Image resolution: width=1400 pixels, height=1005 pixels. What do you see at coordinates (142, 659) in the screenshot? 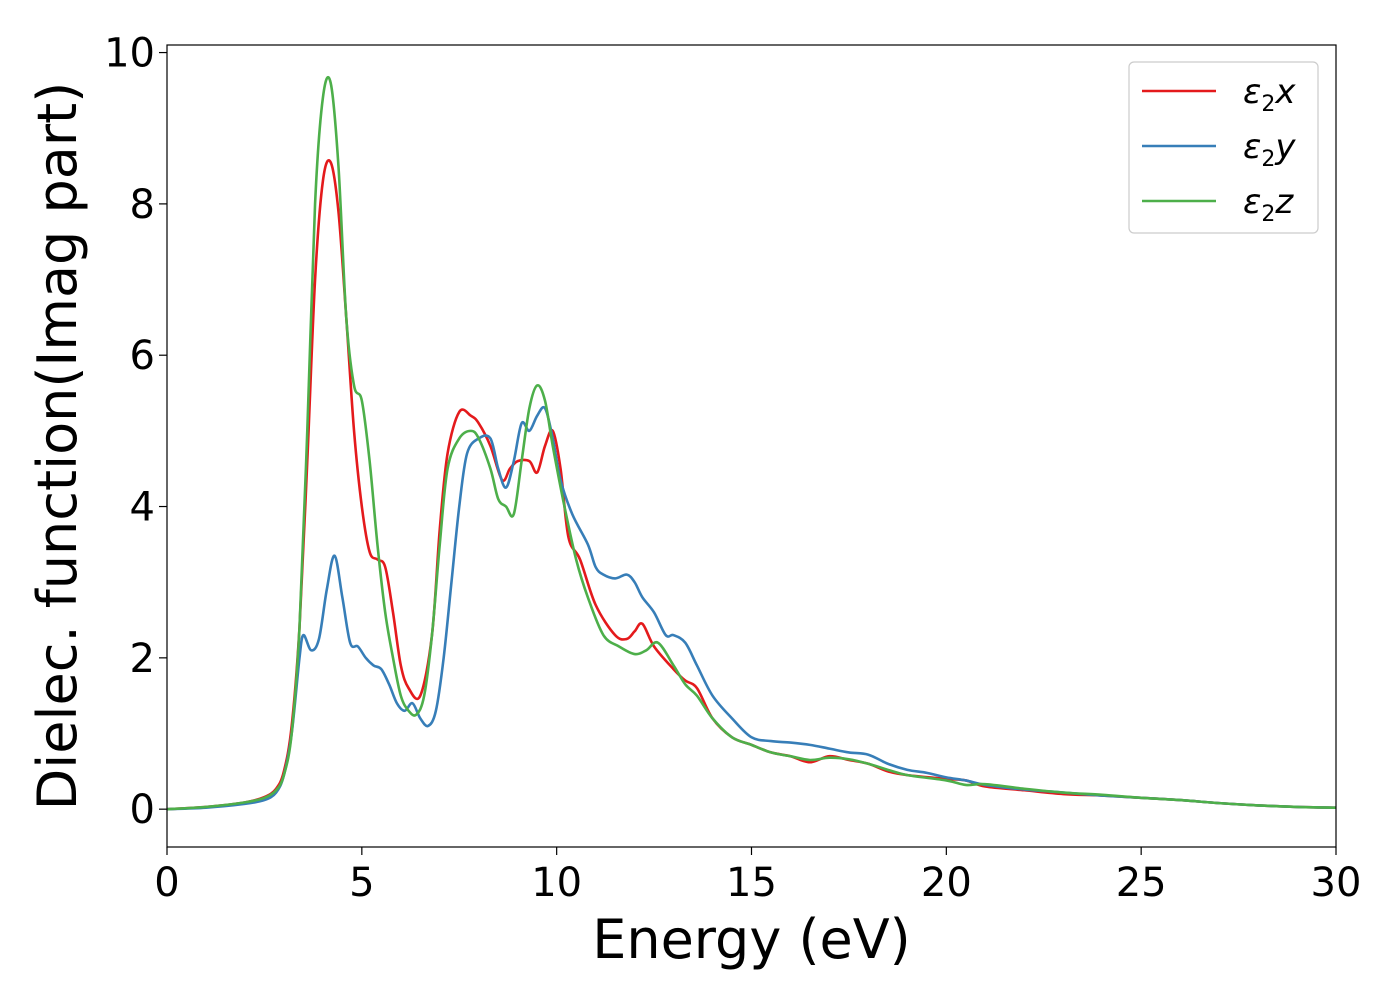
I see `y-tick-label: 2` at bounding box center [142, 659].